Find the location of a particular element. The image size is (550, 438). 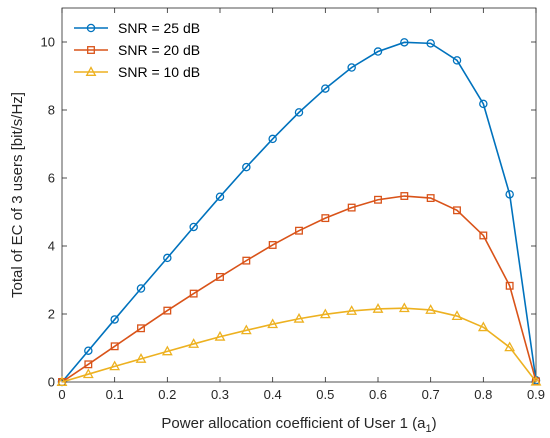

legend-label: SNR = 20 dB is located at coordinates (159, 50).